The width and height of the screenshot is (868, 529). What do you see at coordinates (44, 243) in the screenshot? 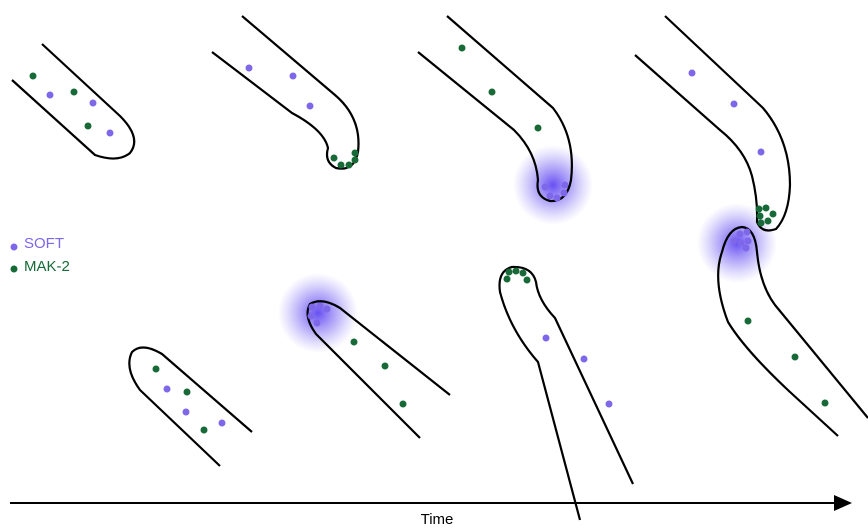
I see `legend-label: SOFT` at bounding box center [44, 243].